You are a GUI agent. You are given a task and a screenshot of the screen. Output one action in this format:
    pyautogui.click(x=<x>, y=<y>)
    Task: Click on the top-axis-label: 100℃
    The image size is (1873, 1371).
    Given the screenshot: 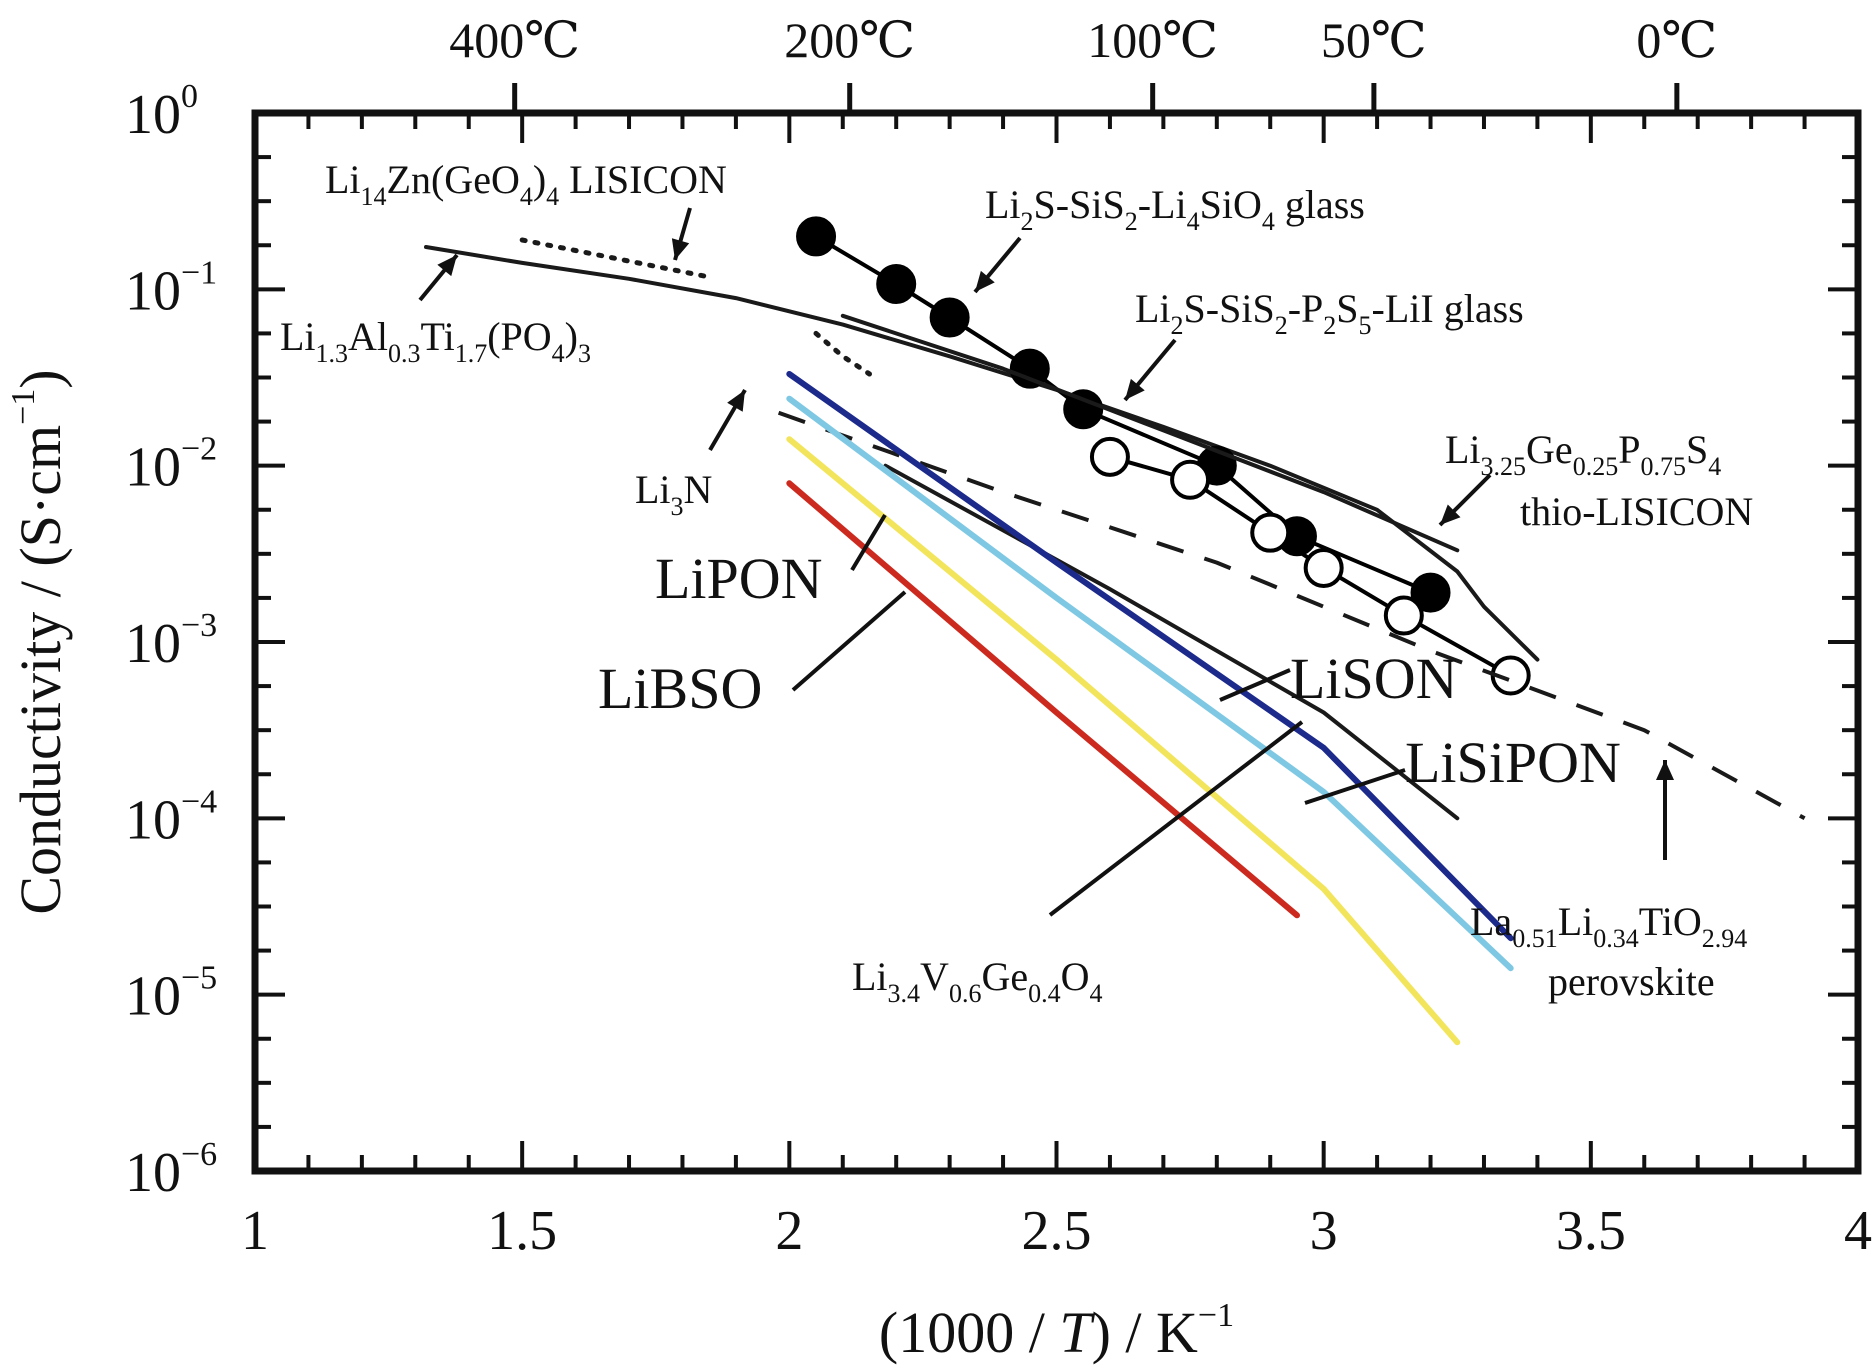 What is the action you would take?
    pyautogui.click(x=1152, y=40)
    